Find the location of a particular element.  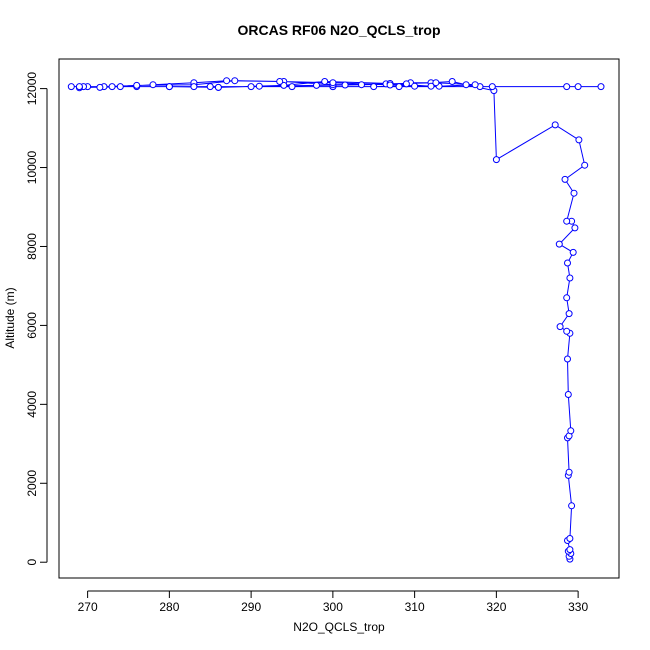

y-tick-label: 0 is located at coordinates (32, 562).